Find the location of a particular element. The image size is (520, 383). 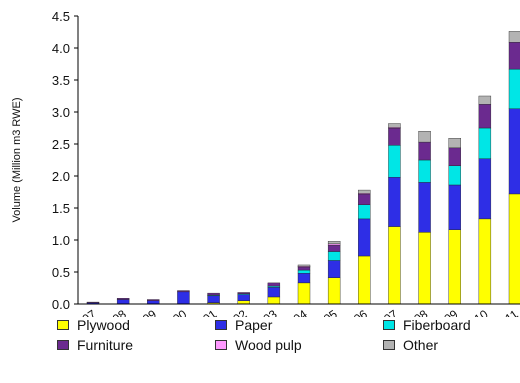

x-tick-label: 2007 is located at coordinates (385, 312).